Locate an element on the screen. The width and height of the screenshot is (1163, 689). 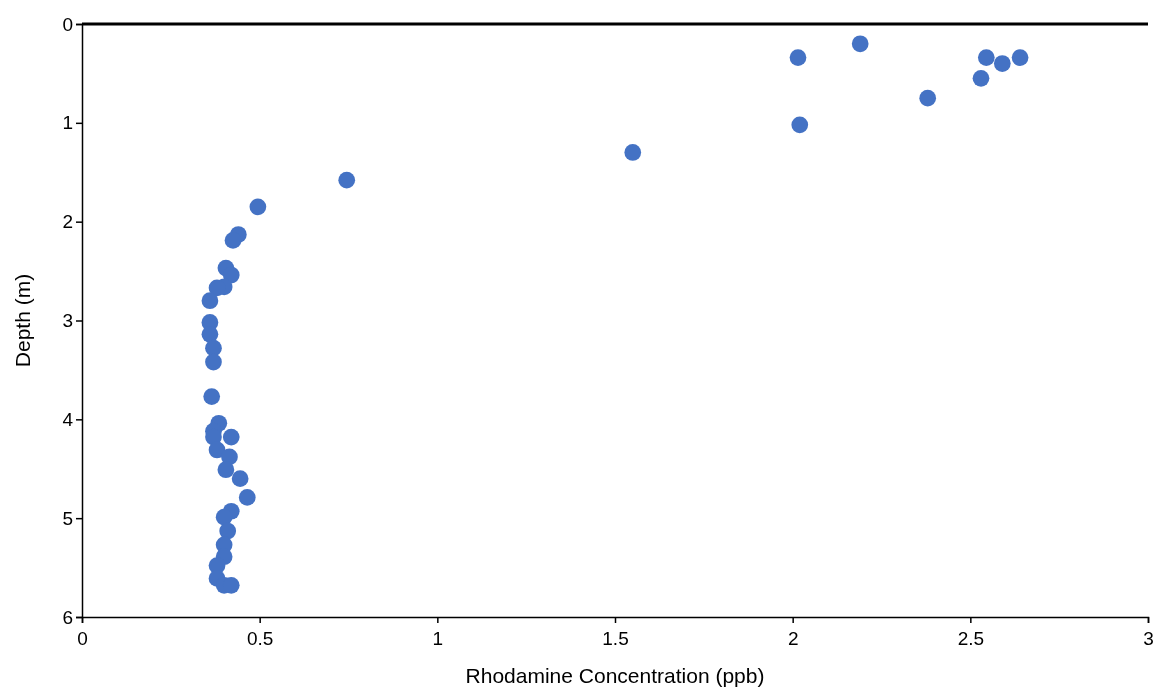
y-tick-label: 2 is located at coordinates (67, 222).